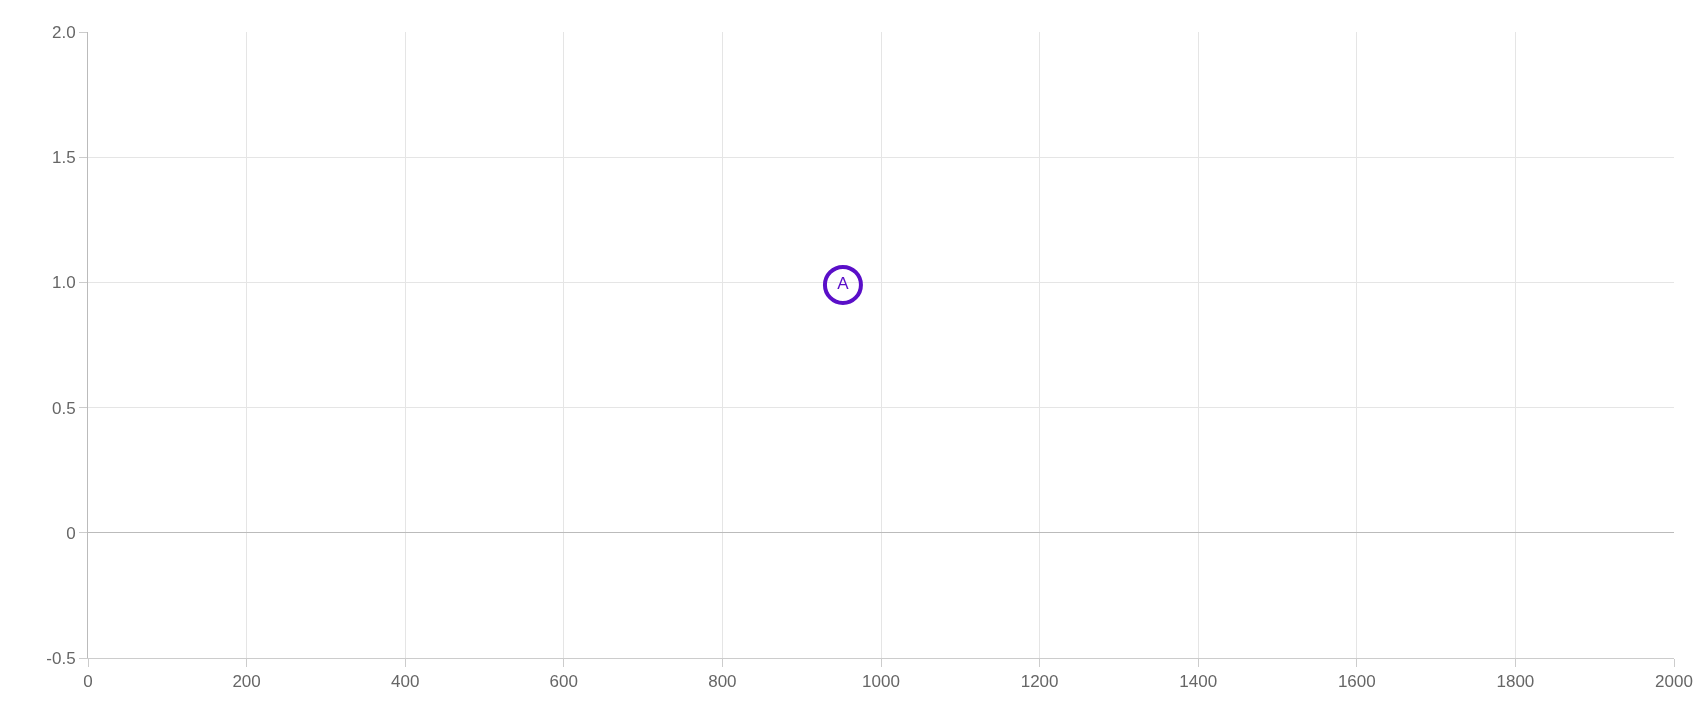 The width and height of the screenshot is (1704, 706). Describe the element at coordinates (1198, 682) in the screenshot. I see `x-tick-label: 1400` at that location.